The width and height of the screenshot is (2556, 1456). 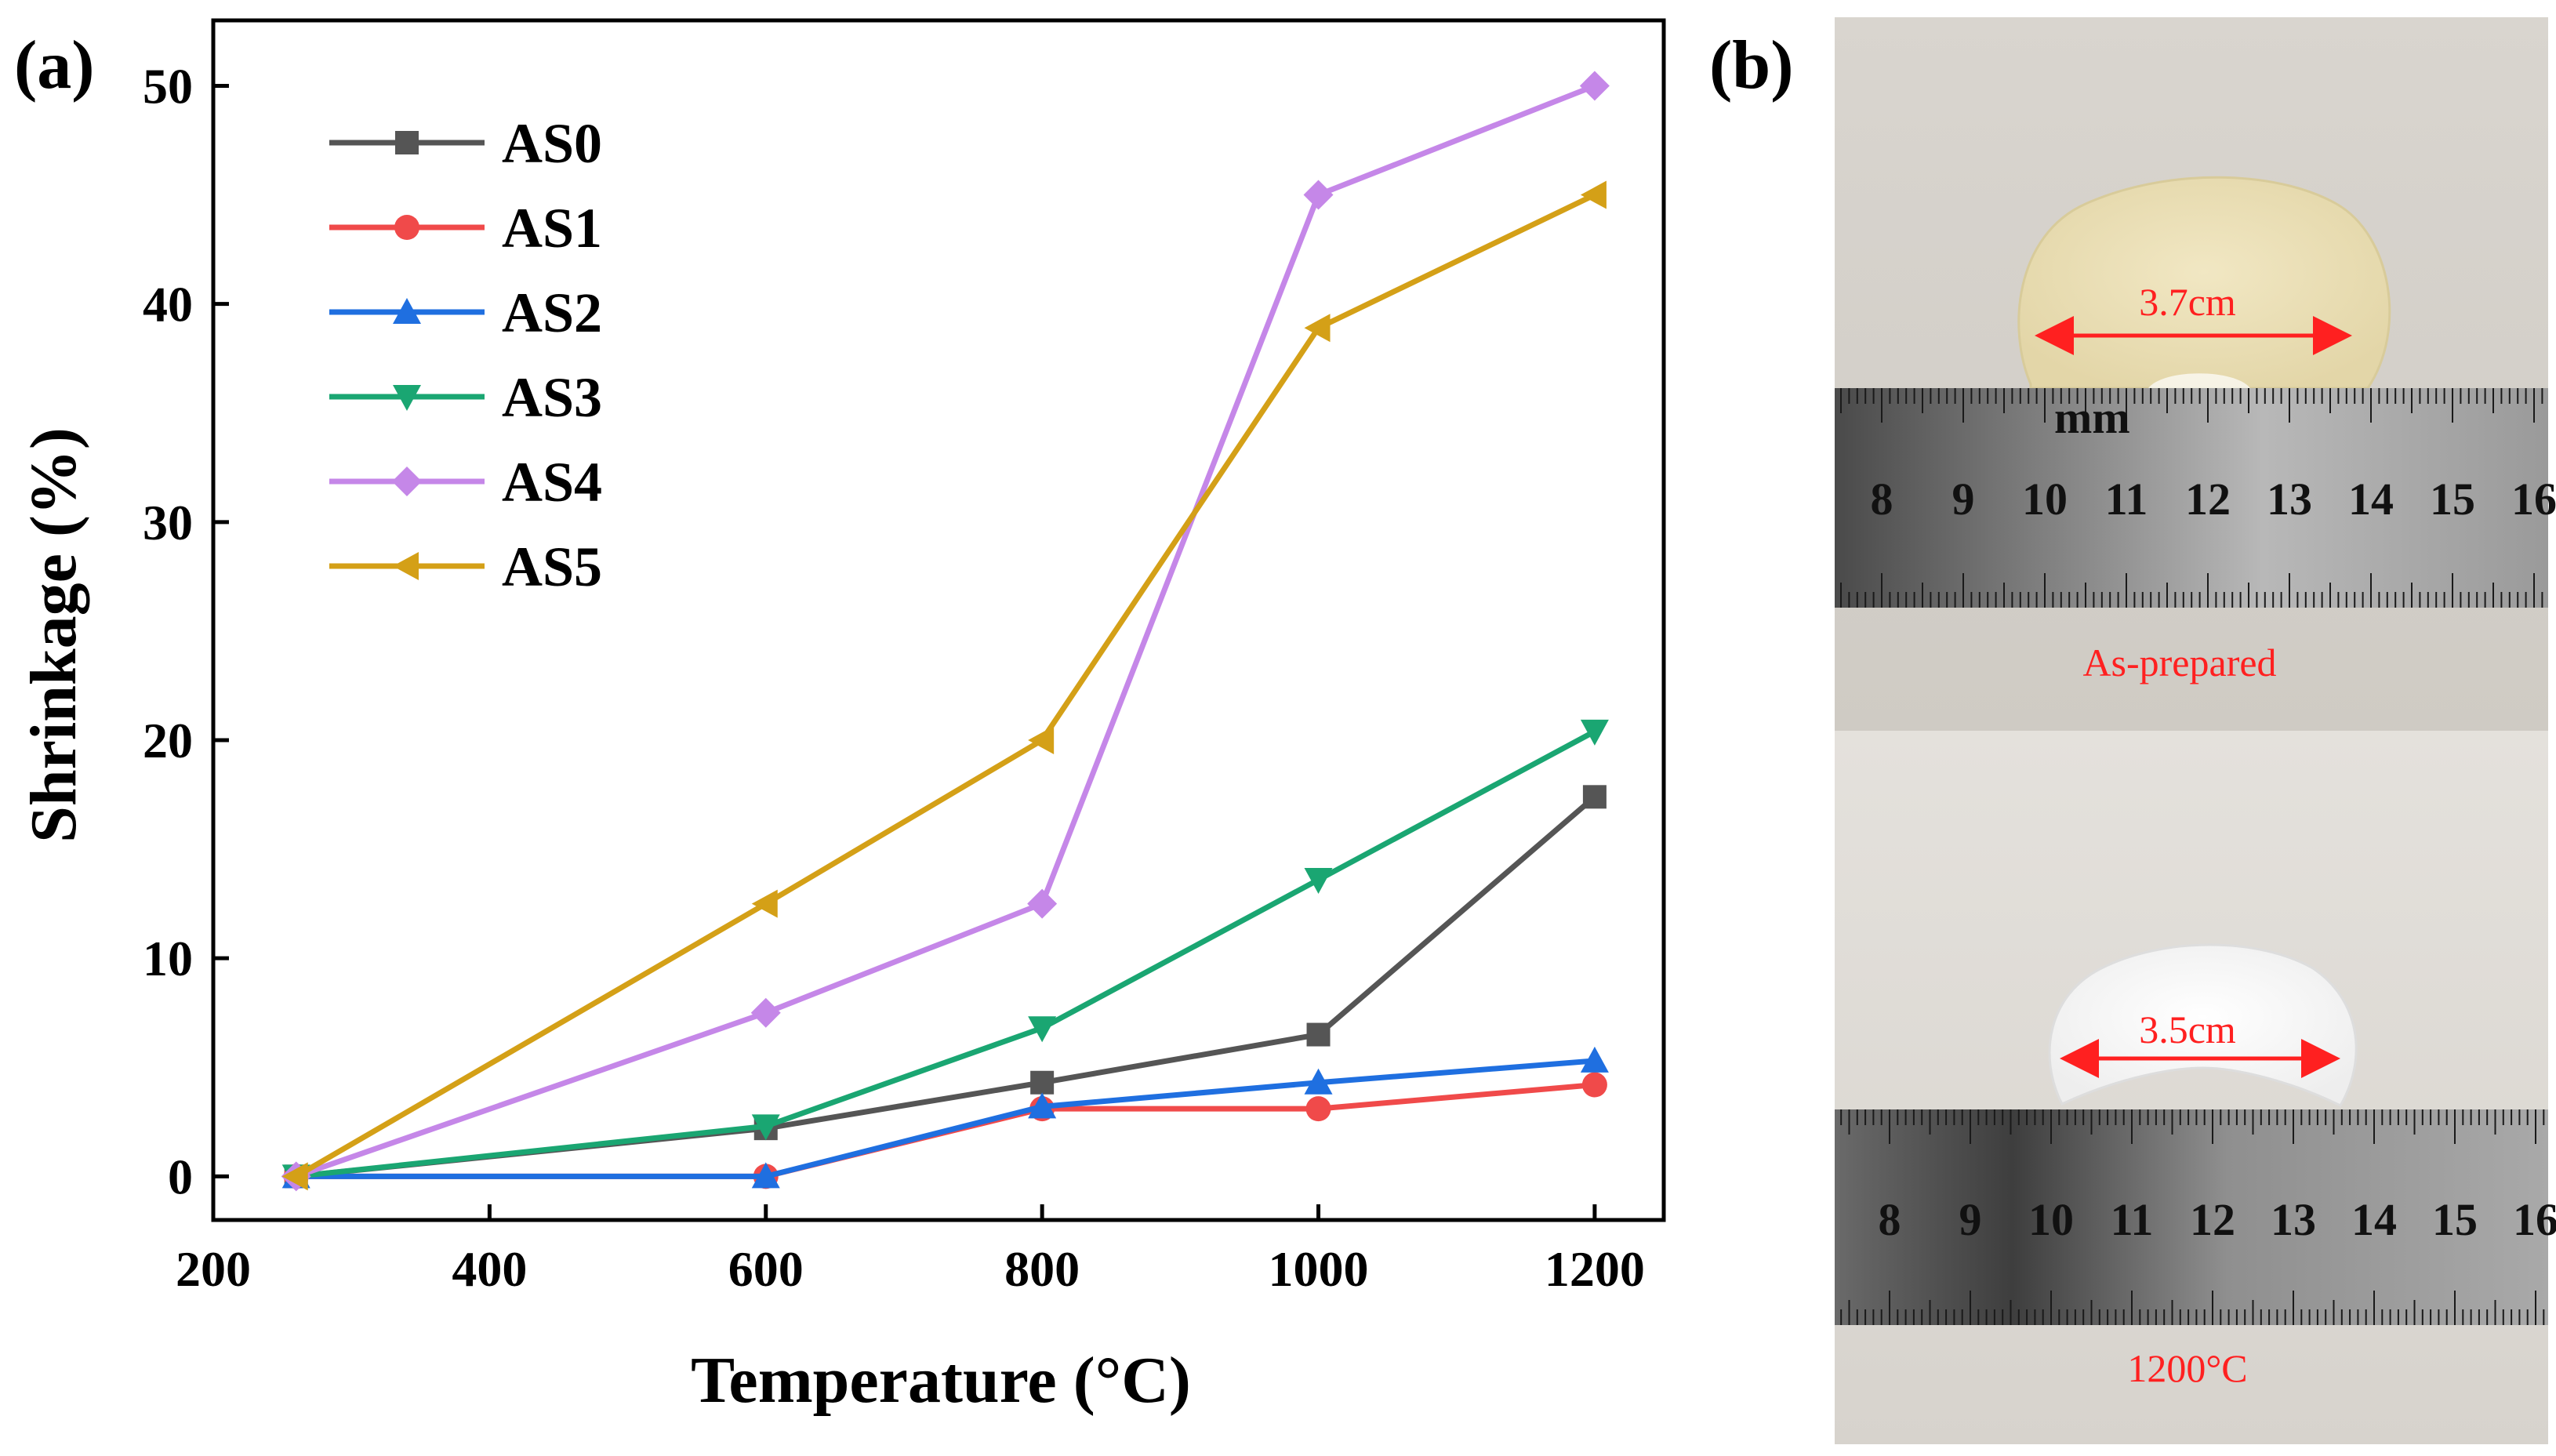 What do you see at coordinates (2187, 1029) in the screenshot?
I see `measurement-label-bottom: 3.5cm` at bounding box center [2187, 1029].